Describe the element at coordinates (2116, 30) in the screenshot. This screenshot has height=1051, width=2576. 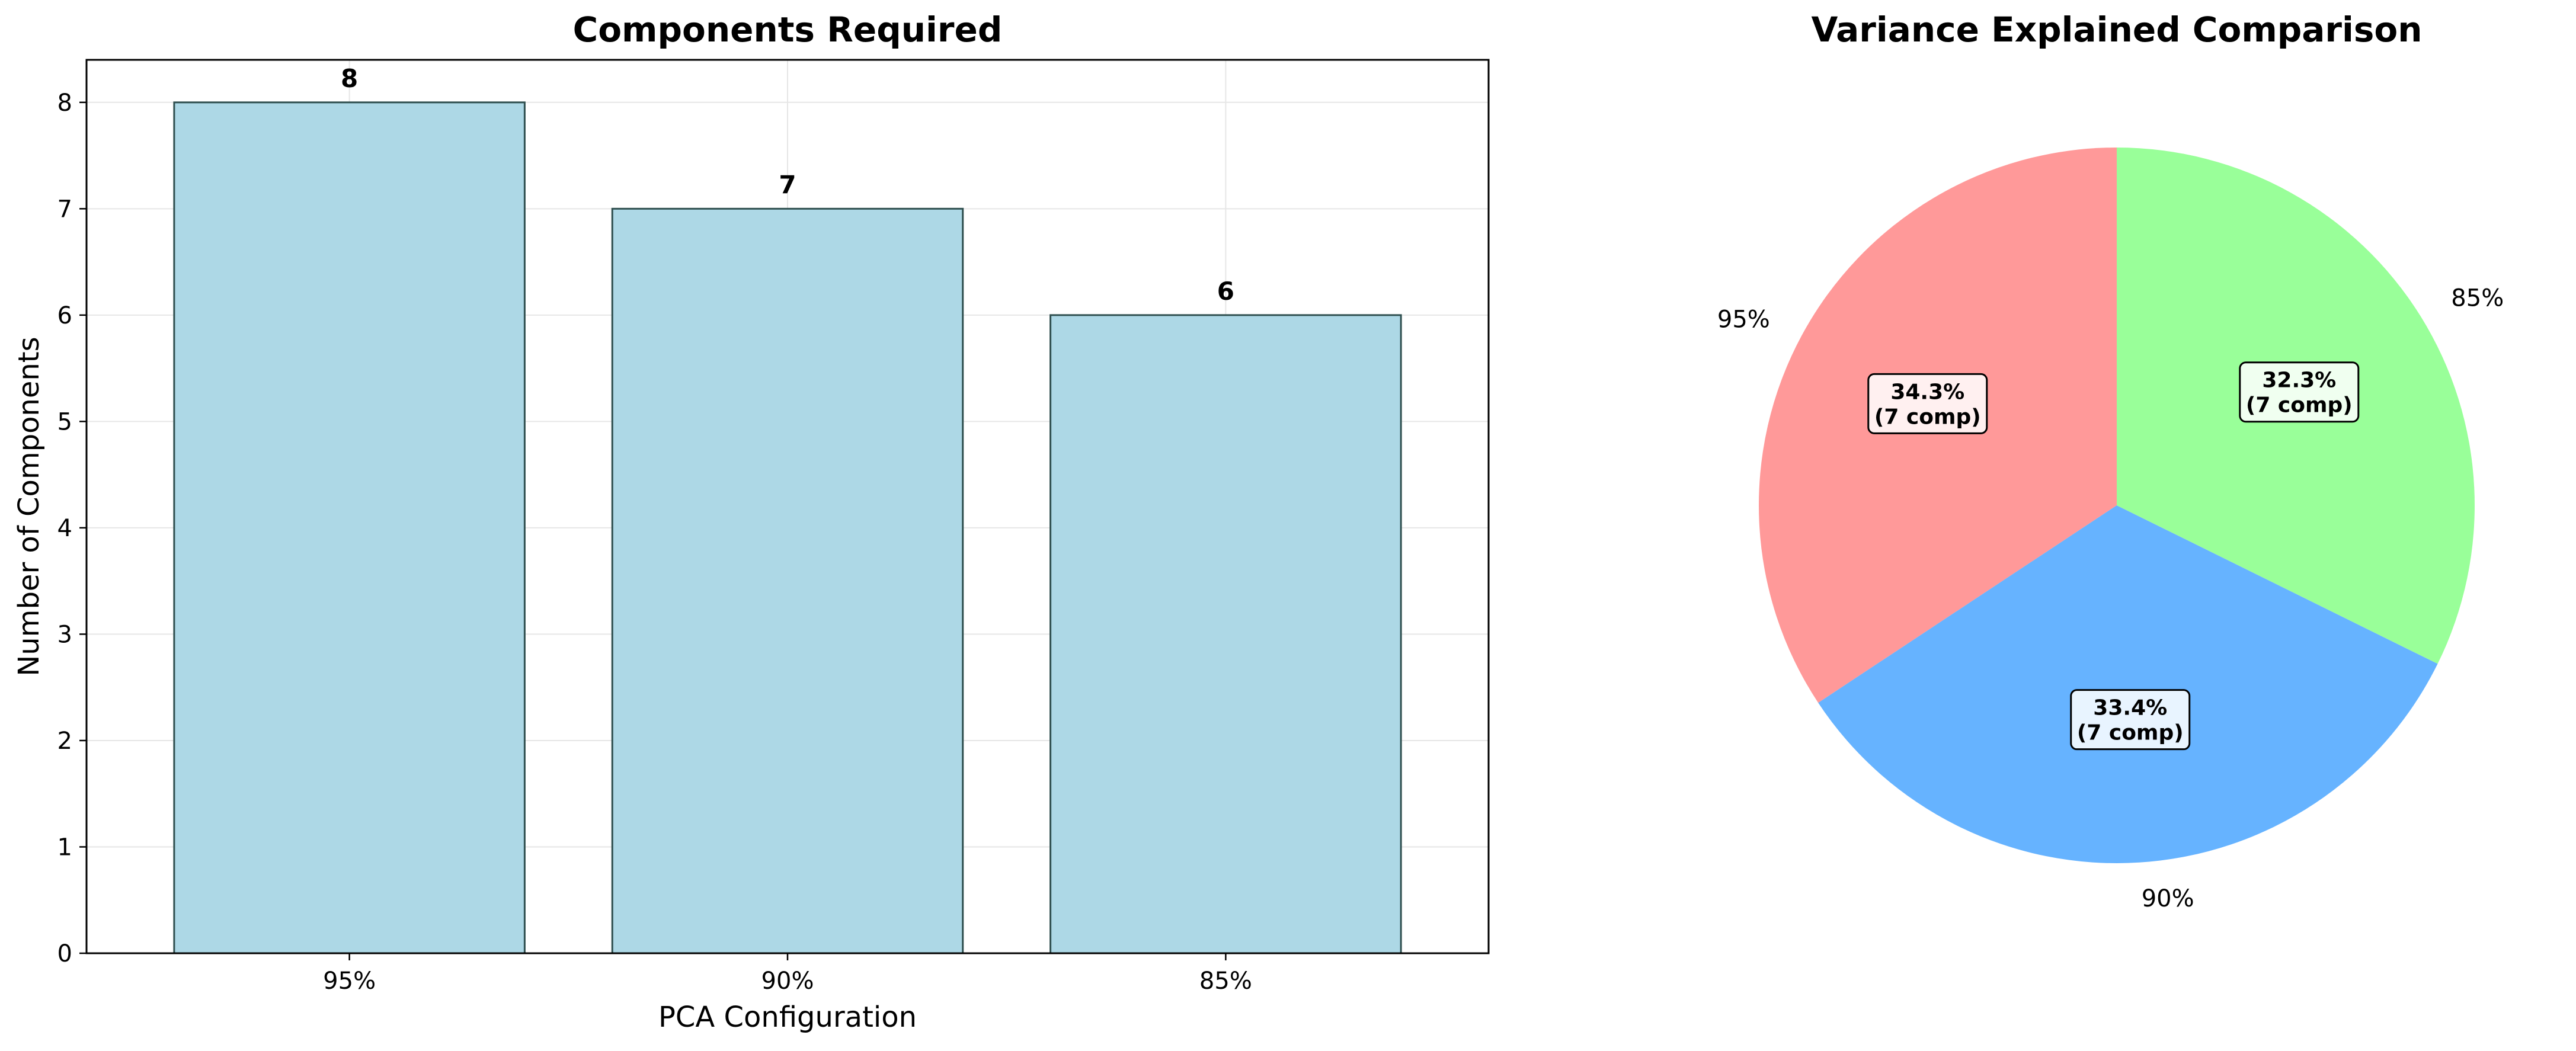
I see `pie-chart-title: Variance Explained Comparison` at that location.